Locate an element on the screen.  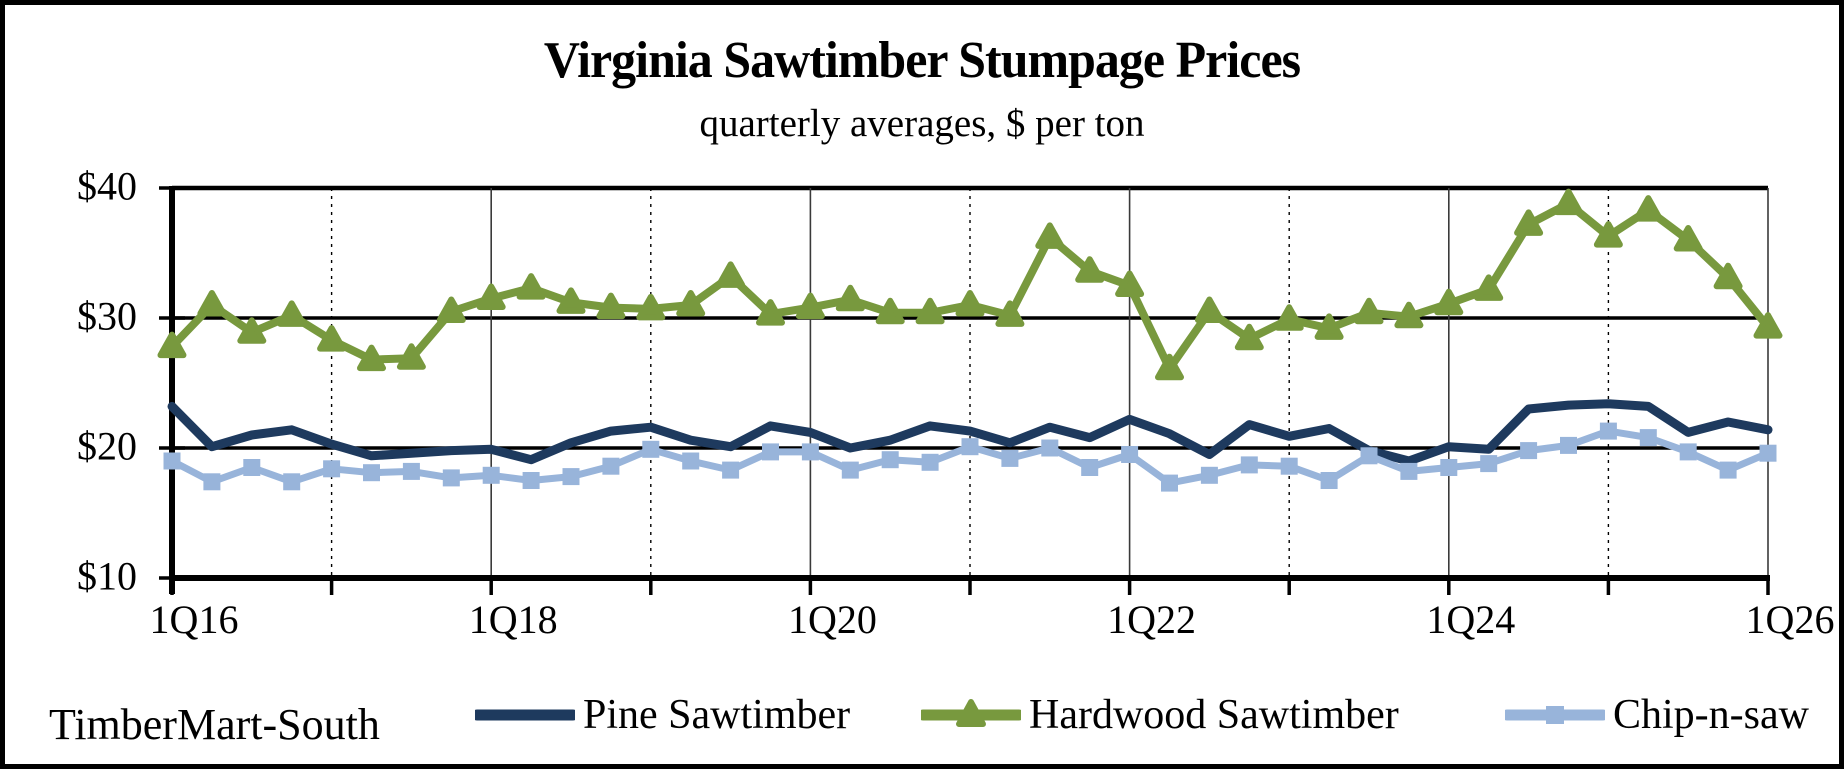
x-tick-label: 1Q24 is located at coordinates (1471, 619).